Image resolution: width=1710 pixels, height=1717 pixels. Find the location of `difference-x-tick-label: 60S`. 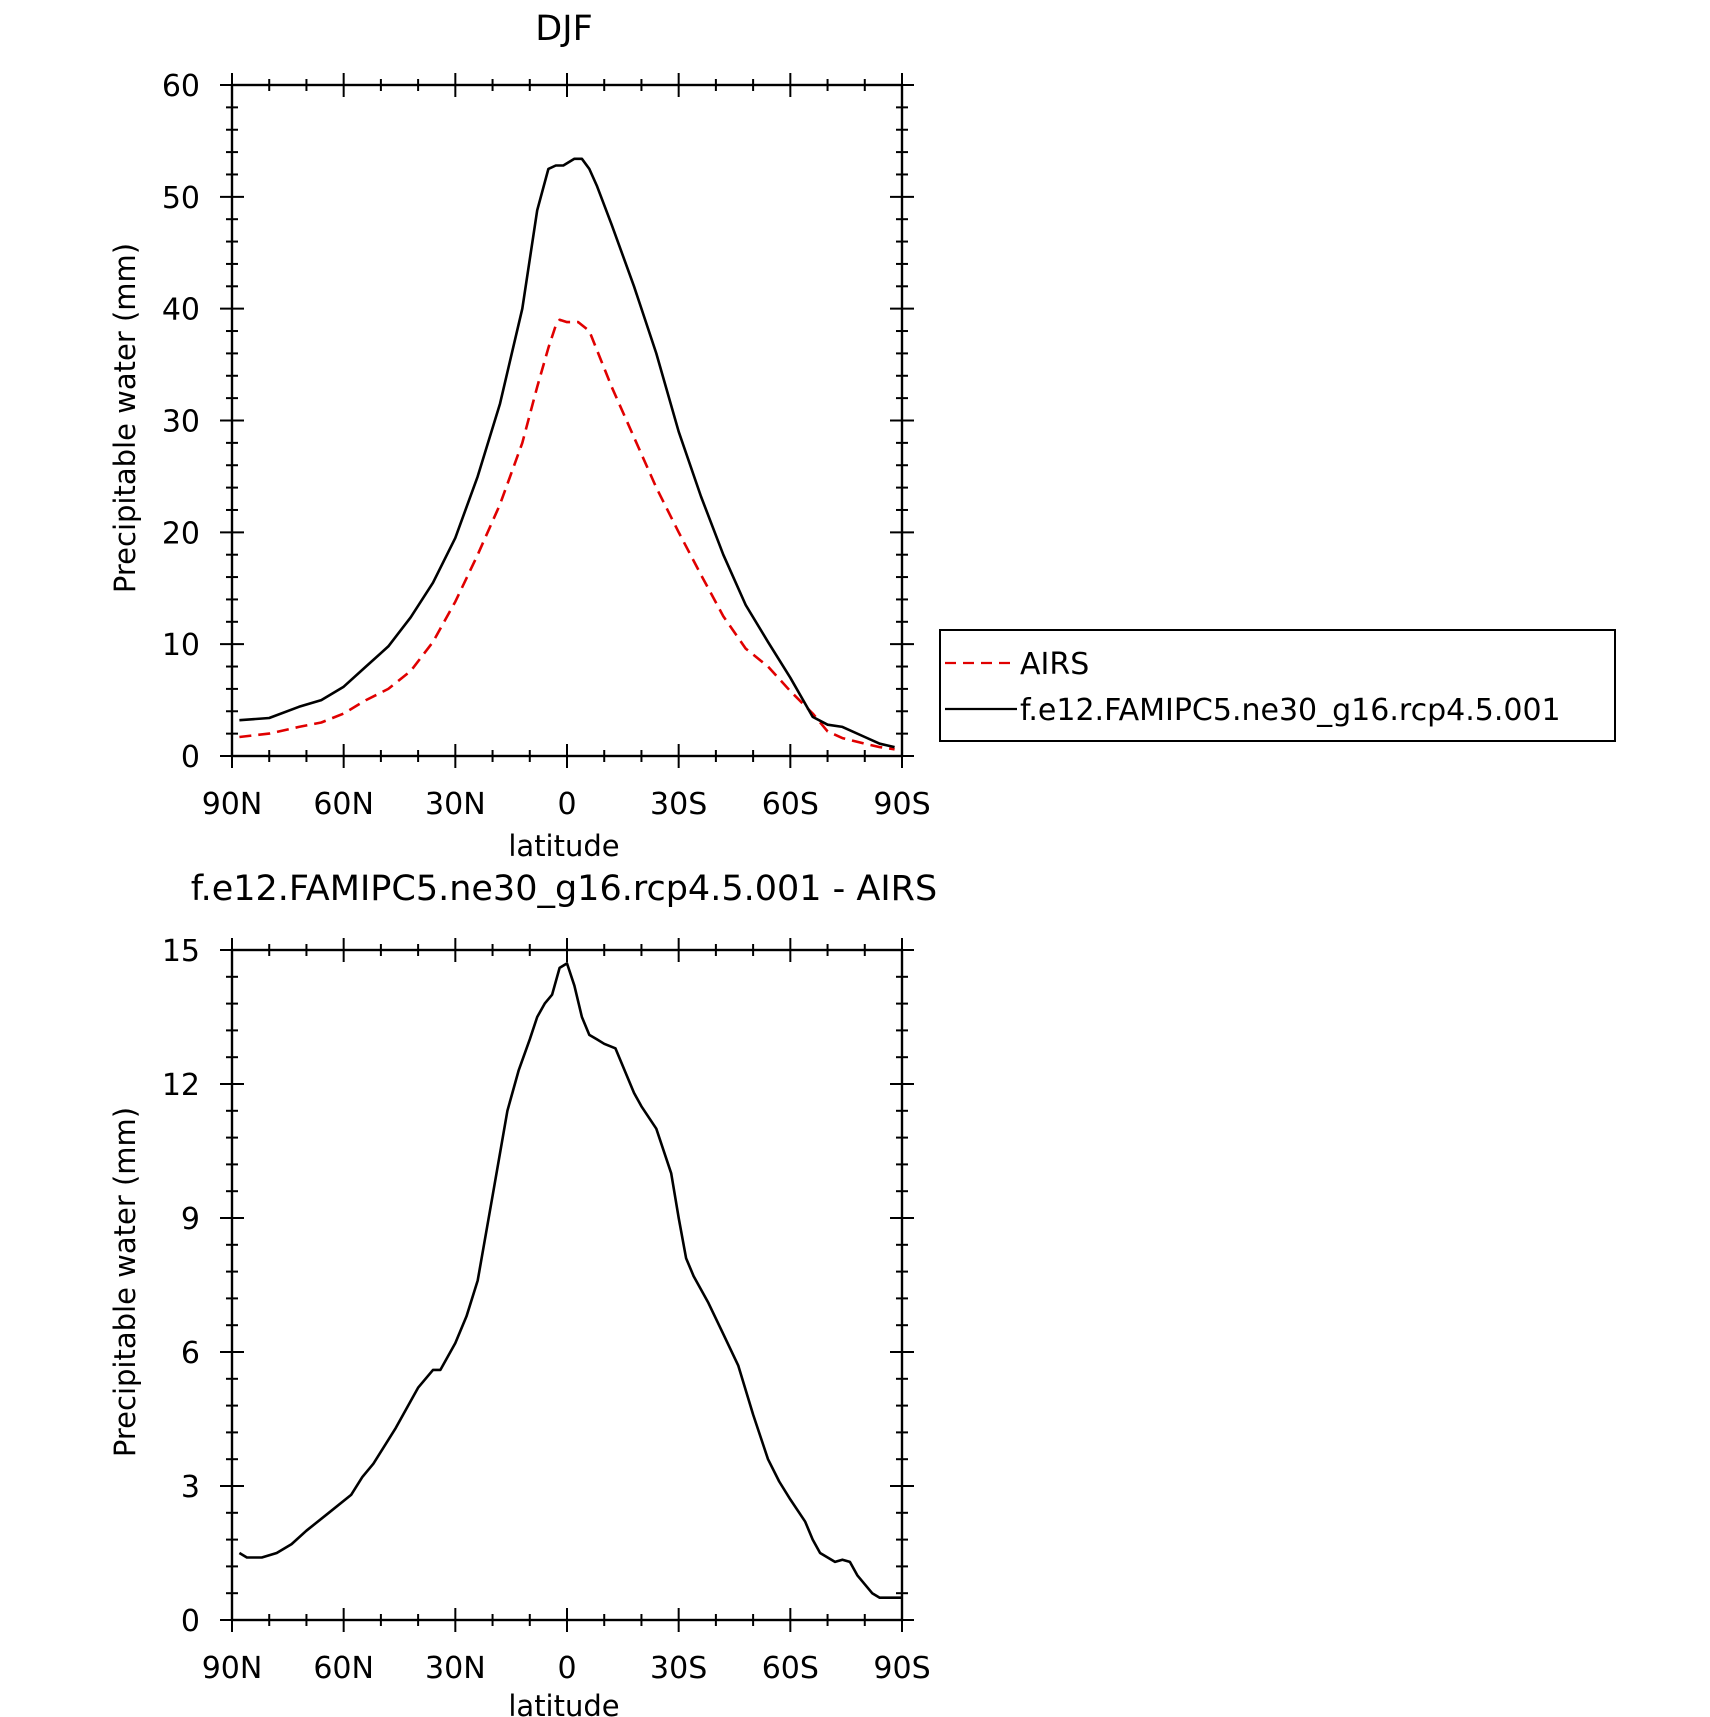

difference-x-tick-label: 60S is located at coordinates (790, 1668).